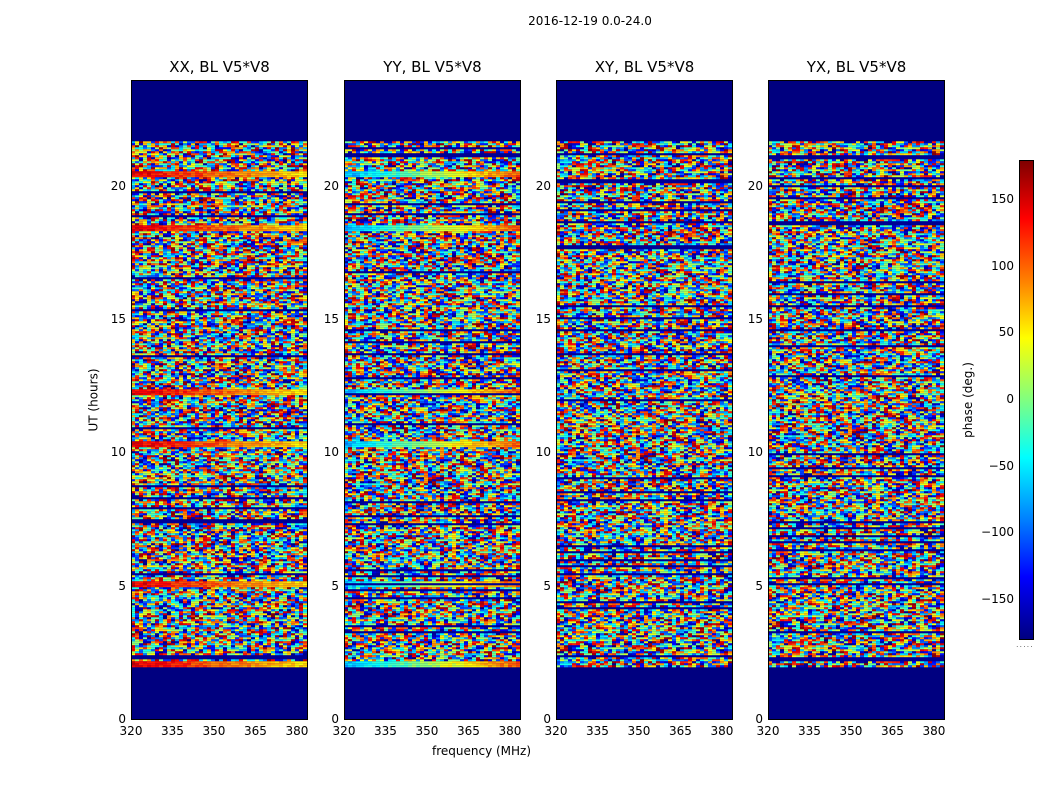 The width and height of the screenshot is (1050, 800). I want to click on x-axis-label: frequency (MHz), so click(481, 751).